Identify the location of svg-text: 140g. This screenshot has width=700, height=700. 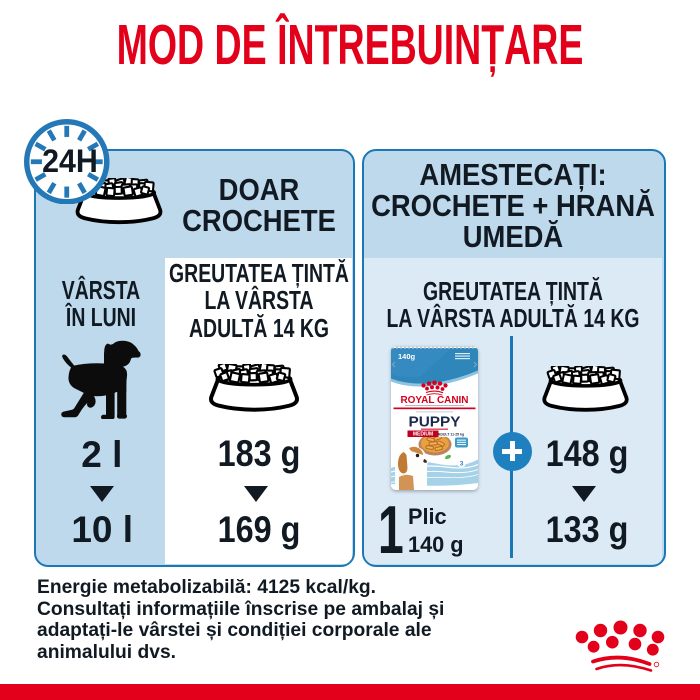
(407, 356).